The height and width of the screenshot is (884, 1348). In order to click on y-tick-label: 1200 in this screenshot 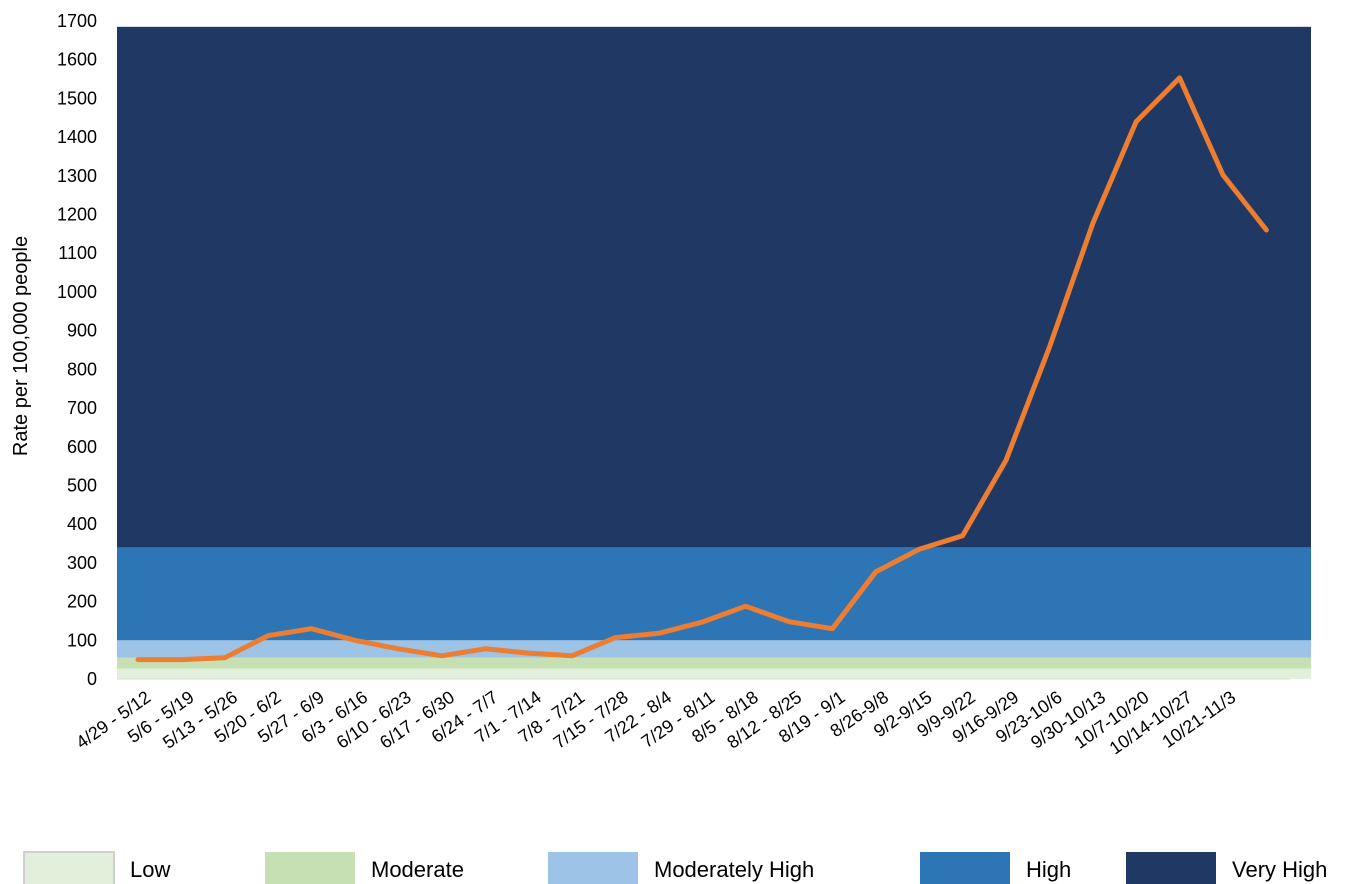, I will do `click(77, 215)`.